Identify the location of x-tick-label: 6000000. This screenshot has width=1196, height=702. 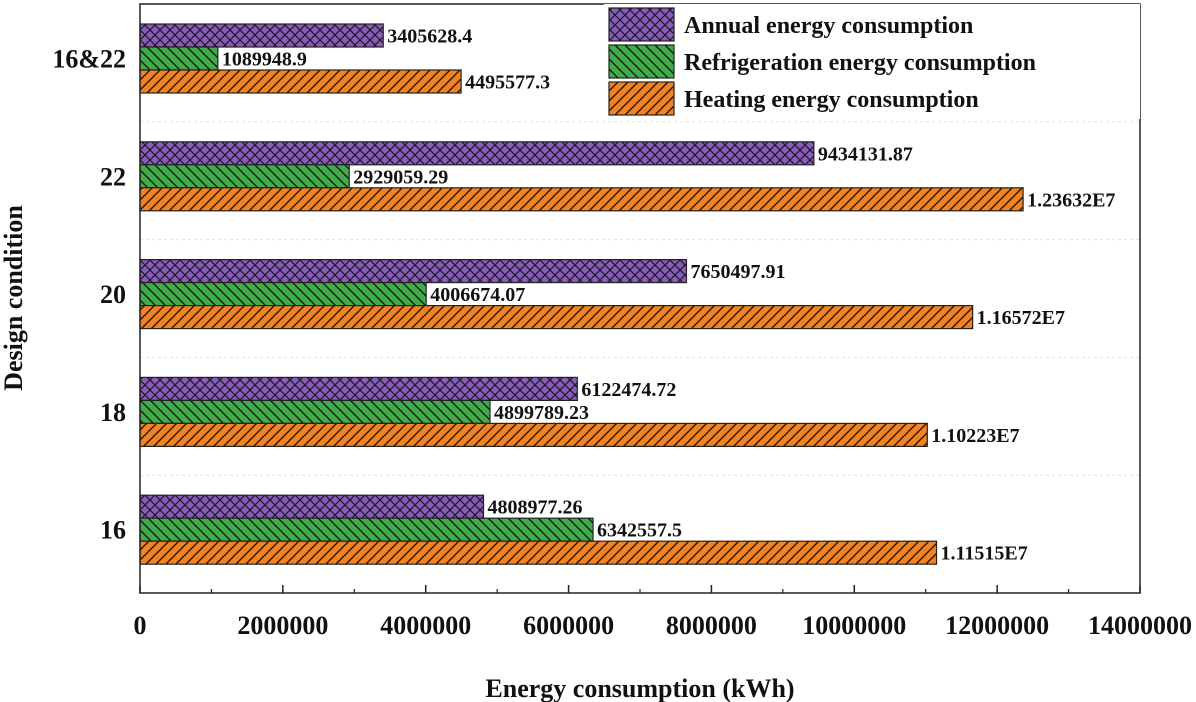
(568, 625).